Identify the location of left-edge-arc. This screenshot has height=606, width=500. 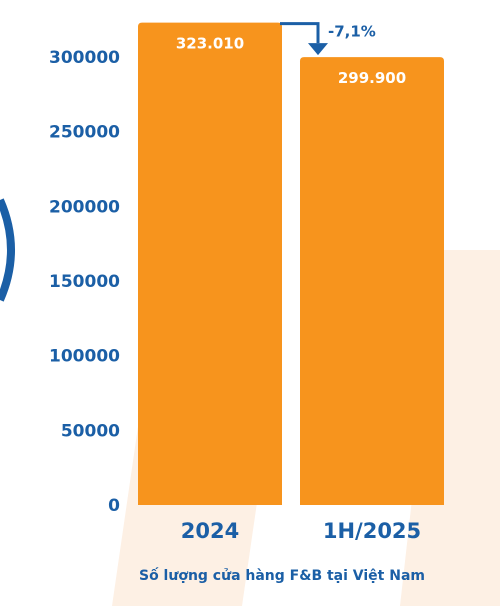
(7, 250).